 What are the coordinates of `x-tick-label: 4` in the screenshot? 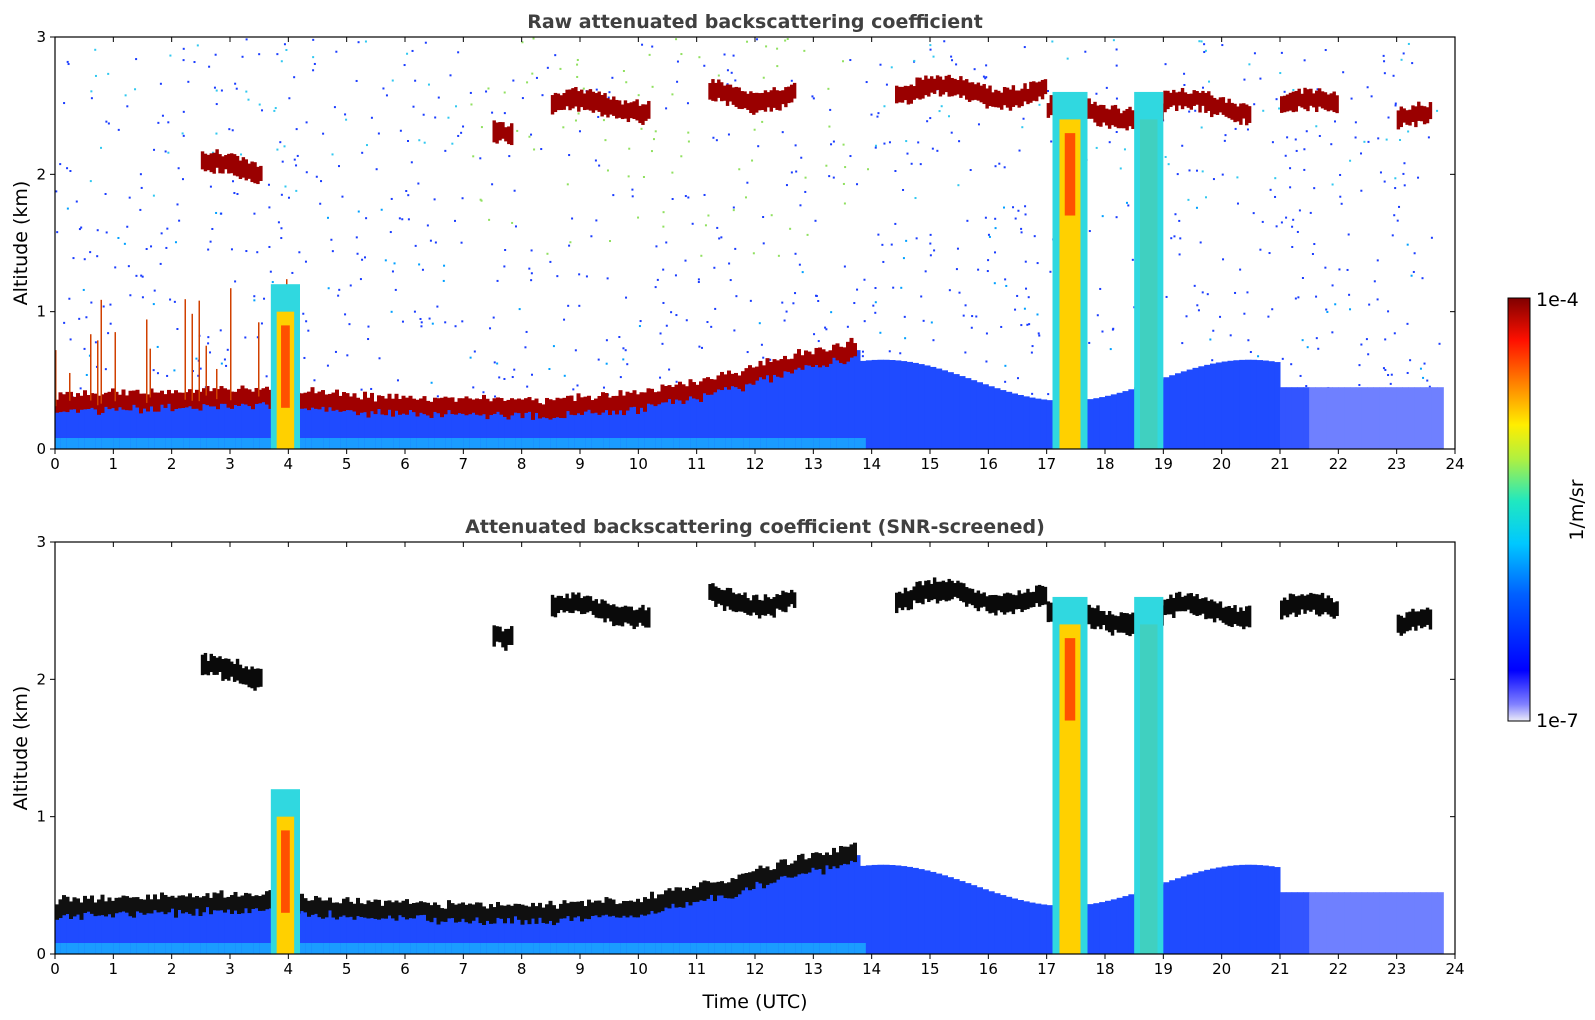 It's located at (289, 969).